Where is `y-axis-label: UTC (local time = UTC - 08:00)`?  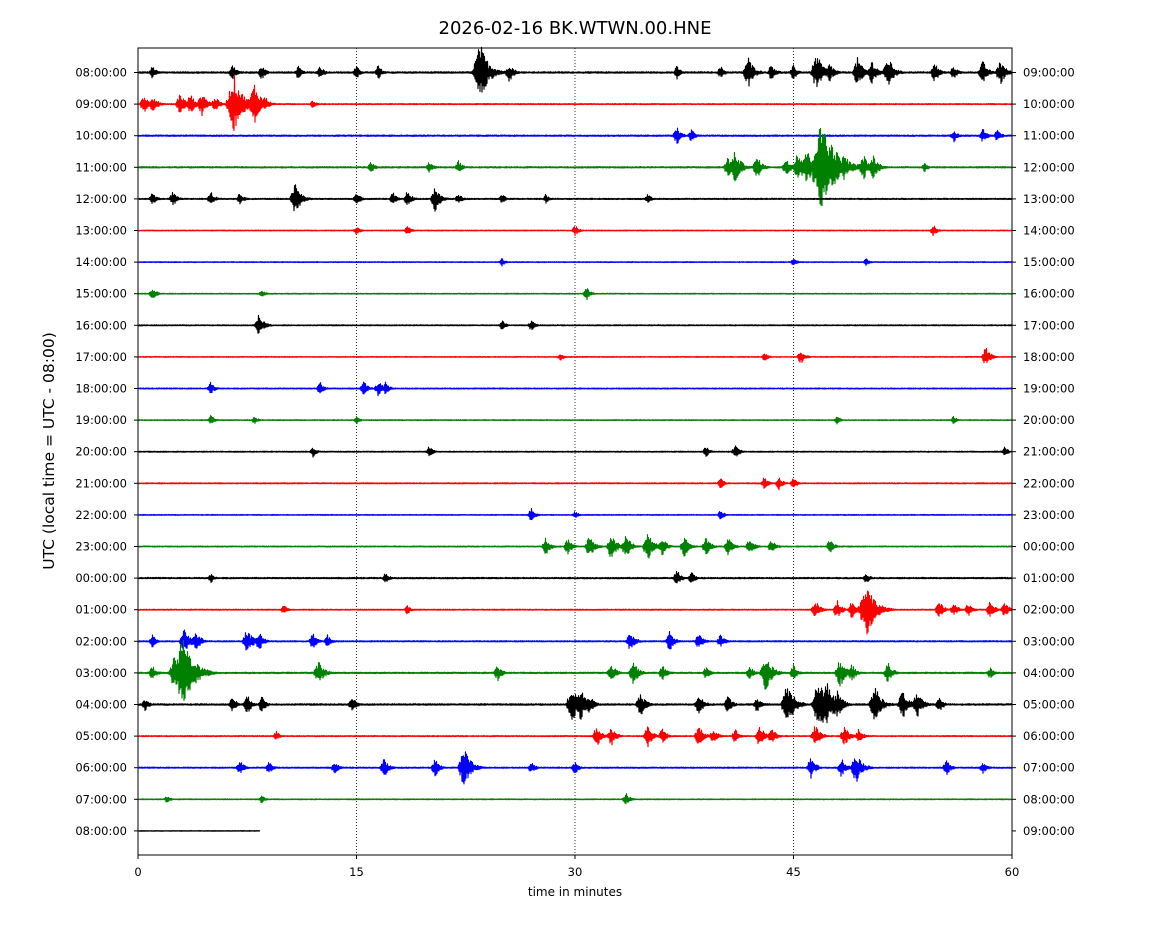 y-axis-label: UTC (local time = UTC - 08:00) is located at coordinates (49, 451).